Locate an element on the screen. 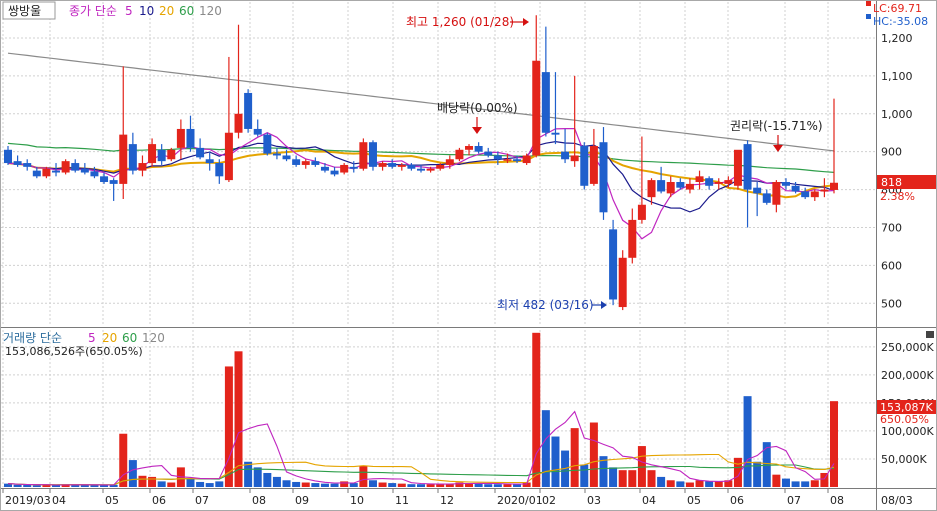 This screenshot has width=937, height=511. stock-name: 쌍방울 is located at coordinates (24, 11).